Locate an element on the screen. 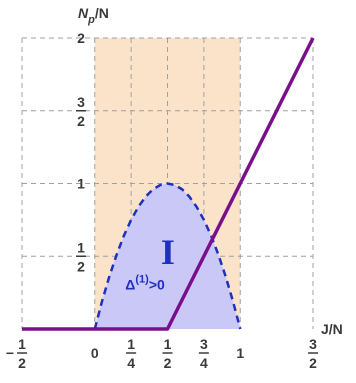  x-tick-label: 0 is located at coordinates (95, 353).